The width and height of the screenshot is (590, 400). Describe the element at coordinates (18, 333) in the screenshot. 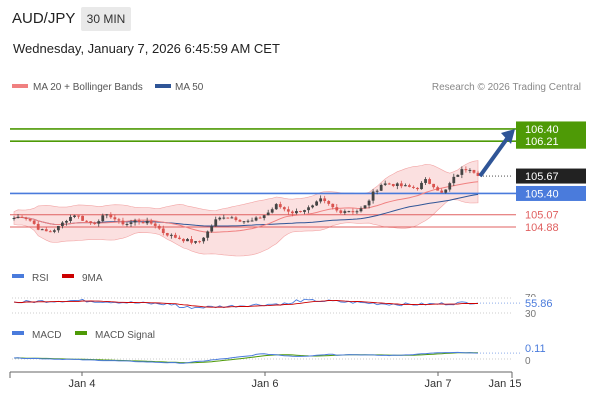

I see `macd-legend-swatch` at that location.